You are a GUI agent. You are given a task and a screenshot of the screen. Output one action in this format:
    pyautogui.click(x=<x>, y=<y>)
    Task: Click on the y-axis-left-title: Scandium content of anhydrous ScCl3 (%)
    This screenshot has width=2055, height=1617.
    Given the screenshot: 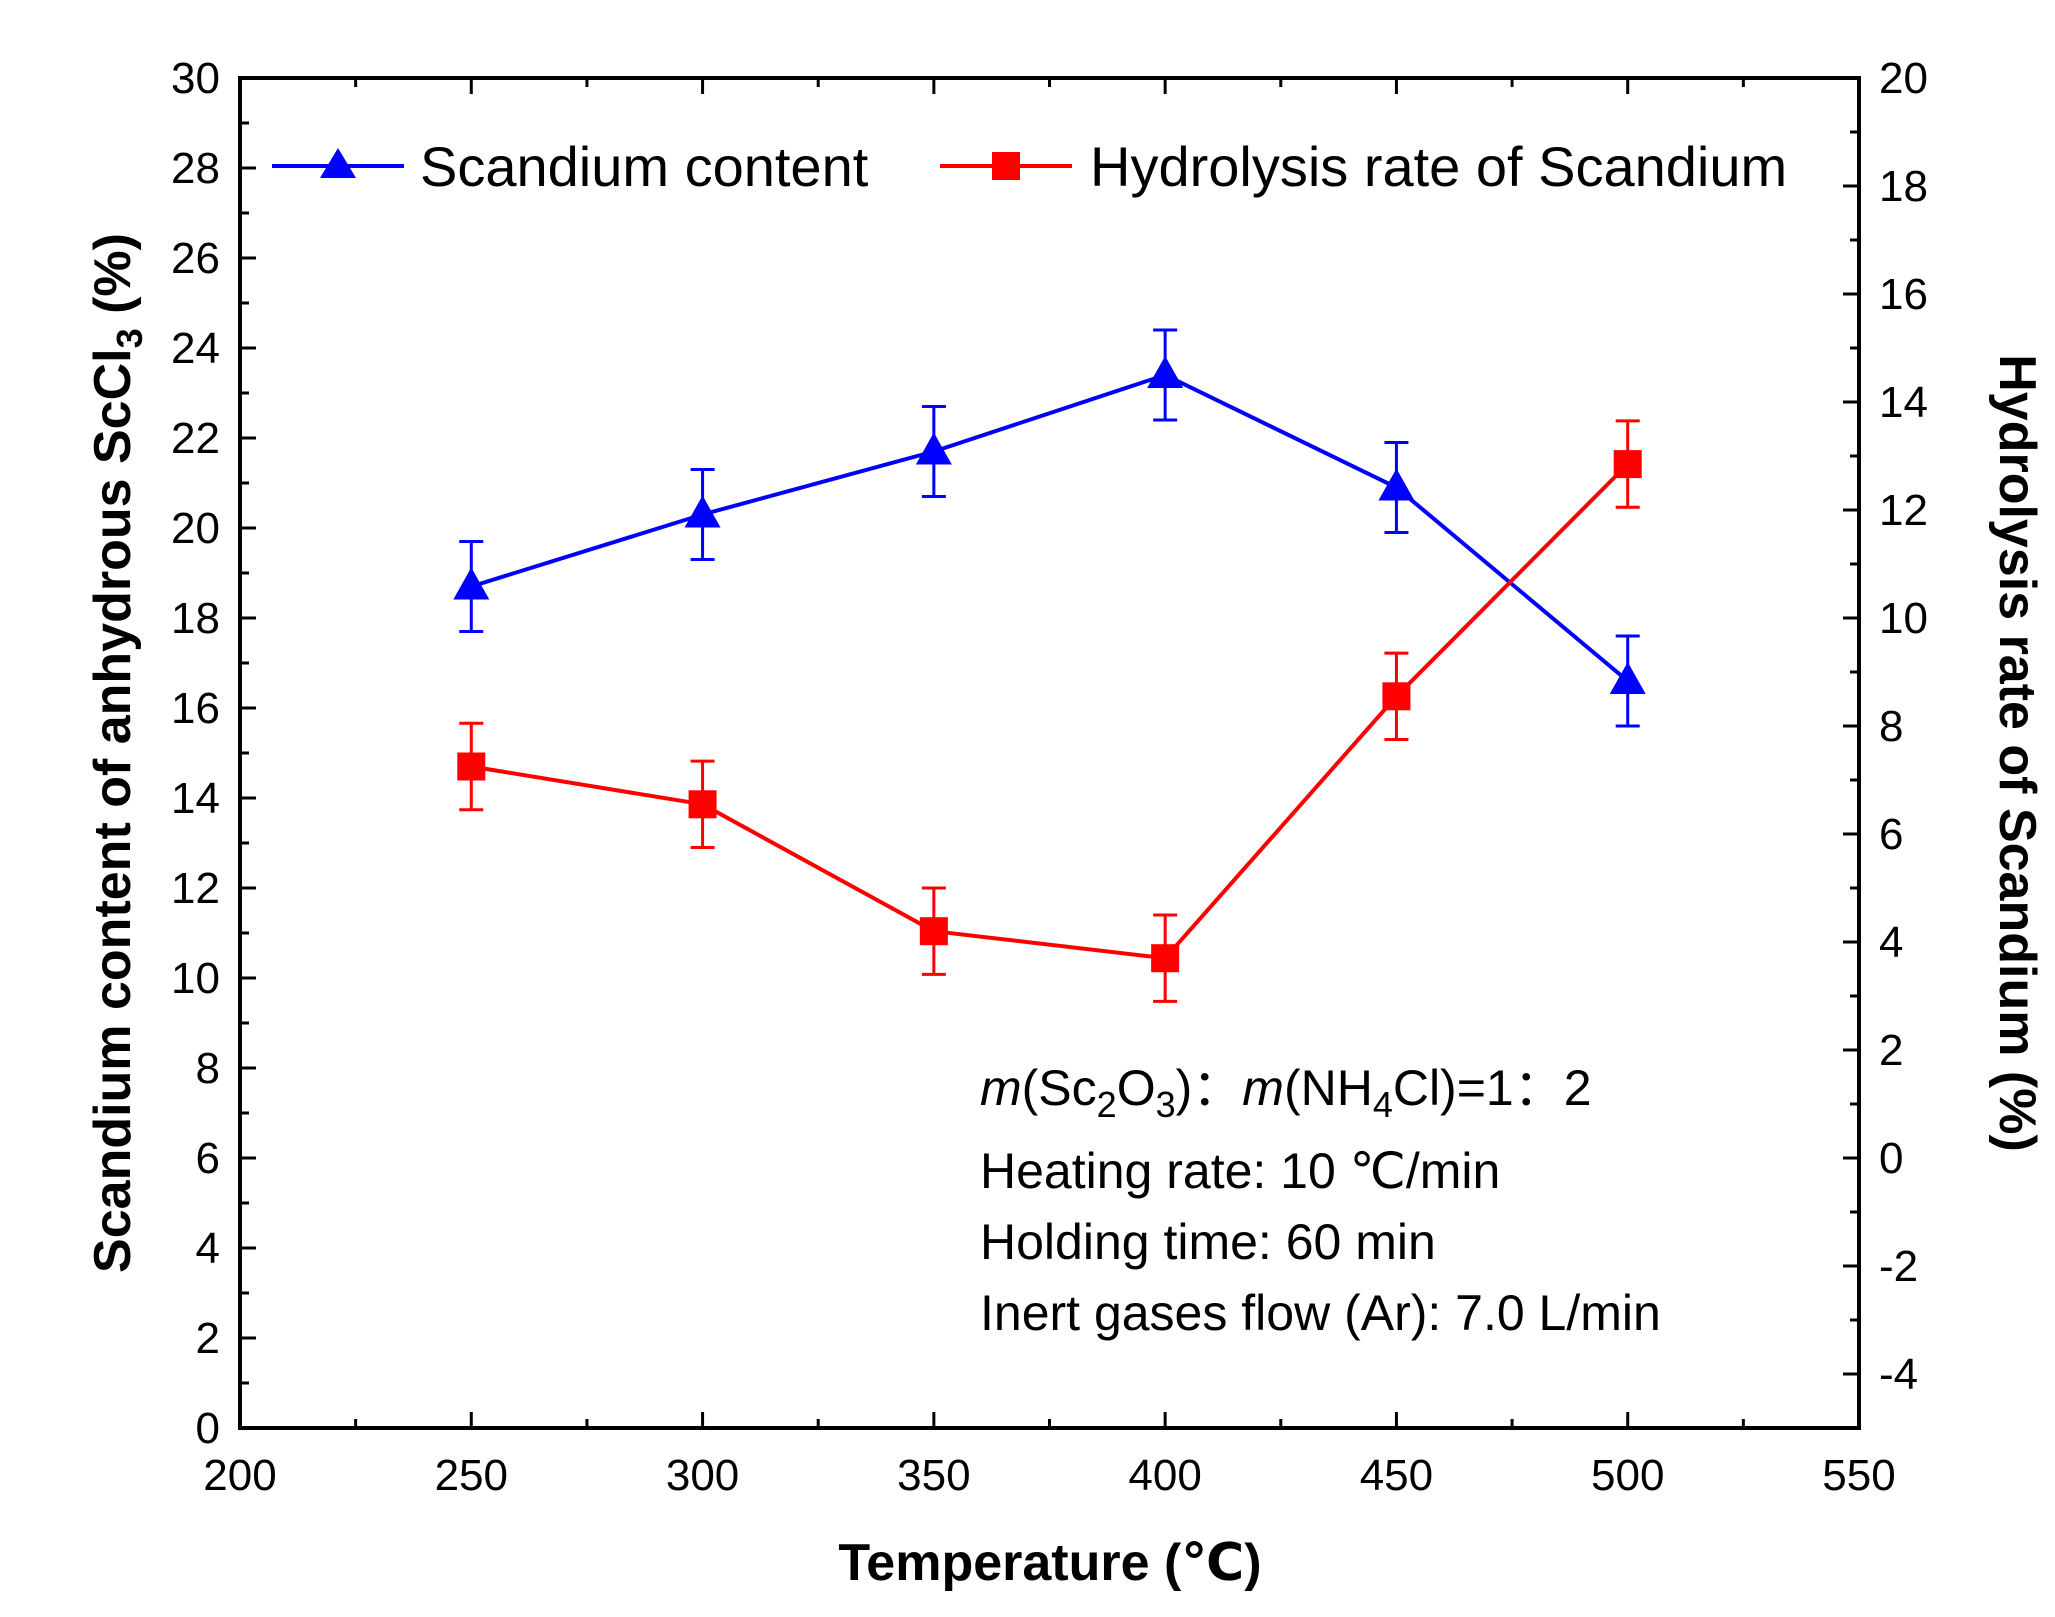 What is the action you would take?
    pyautogui.click(x=117, y=753)
    